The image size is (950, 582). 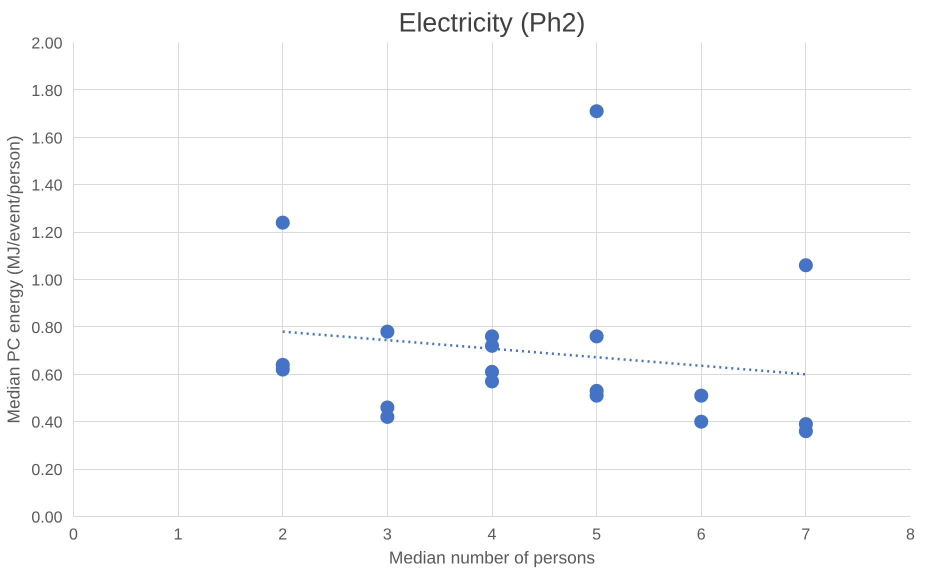 I want to click on y-tick-label: 0.60, so click(x=47, y=375).